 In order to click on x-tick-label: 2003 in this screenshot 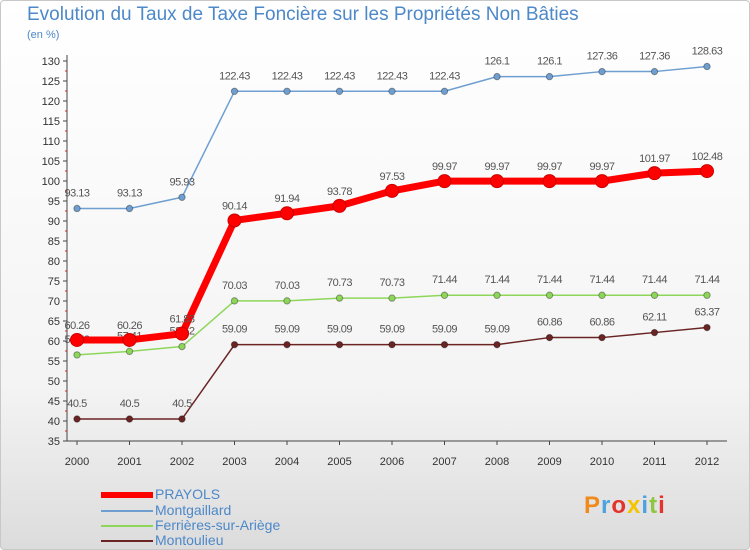, I will do `click(234, 462)`.